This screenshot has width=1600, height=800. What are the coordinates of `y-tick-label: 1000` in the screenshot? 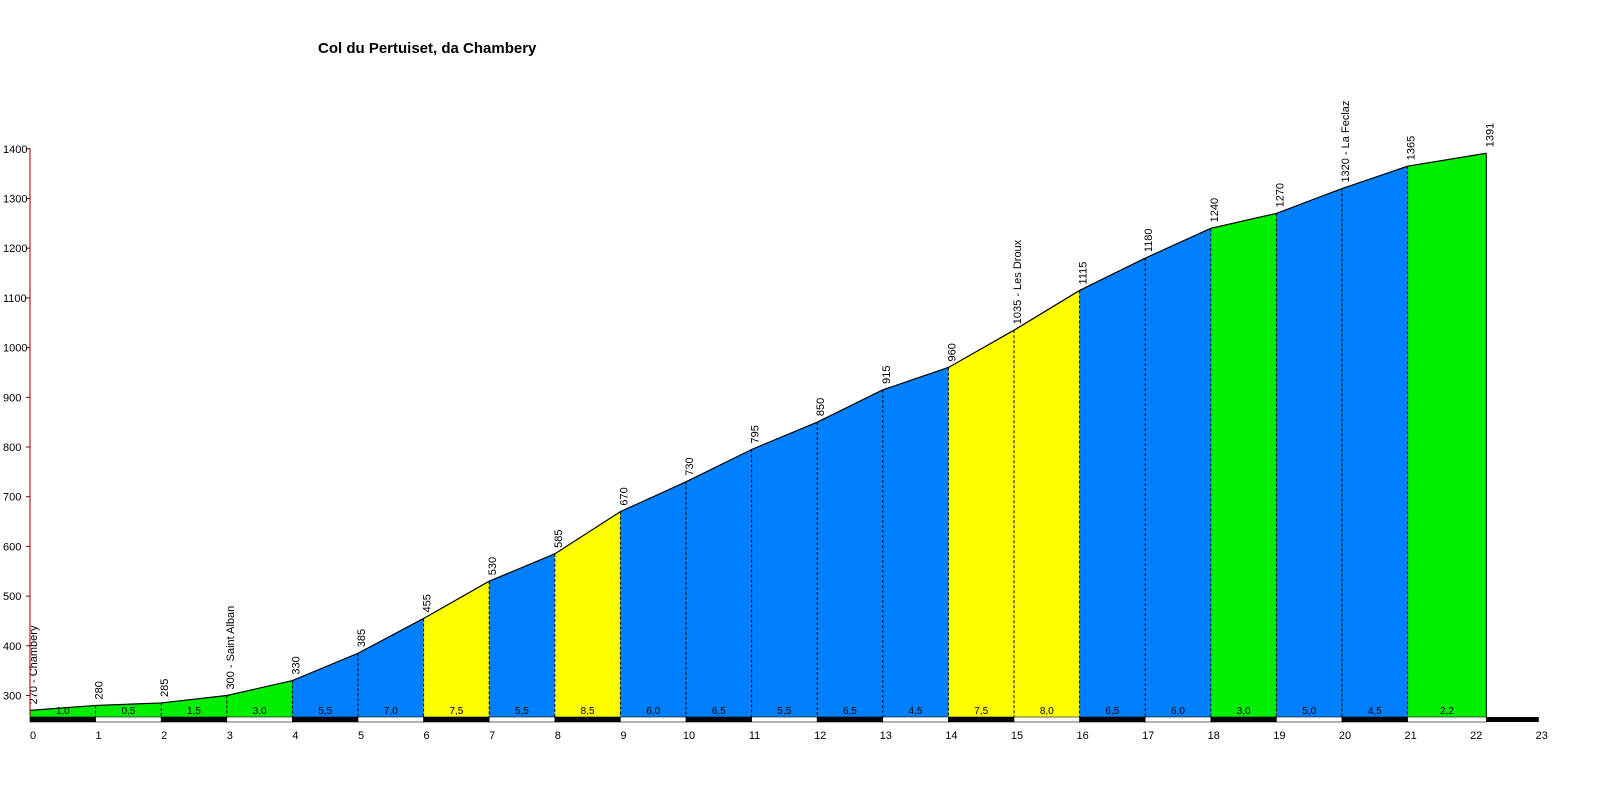 It's located at (15, 349).